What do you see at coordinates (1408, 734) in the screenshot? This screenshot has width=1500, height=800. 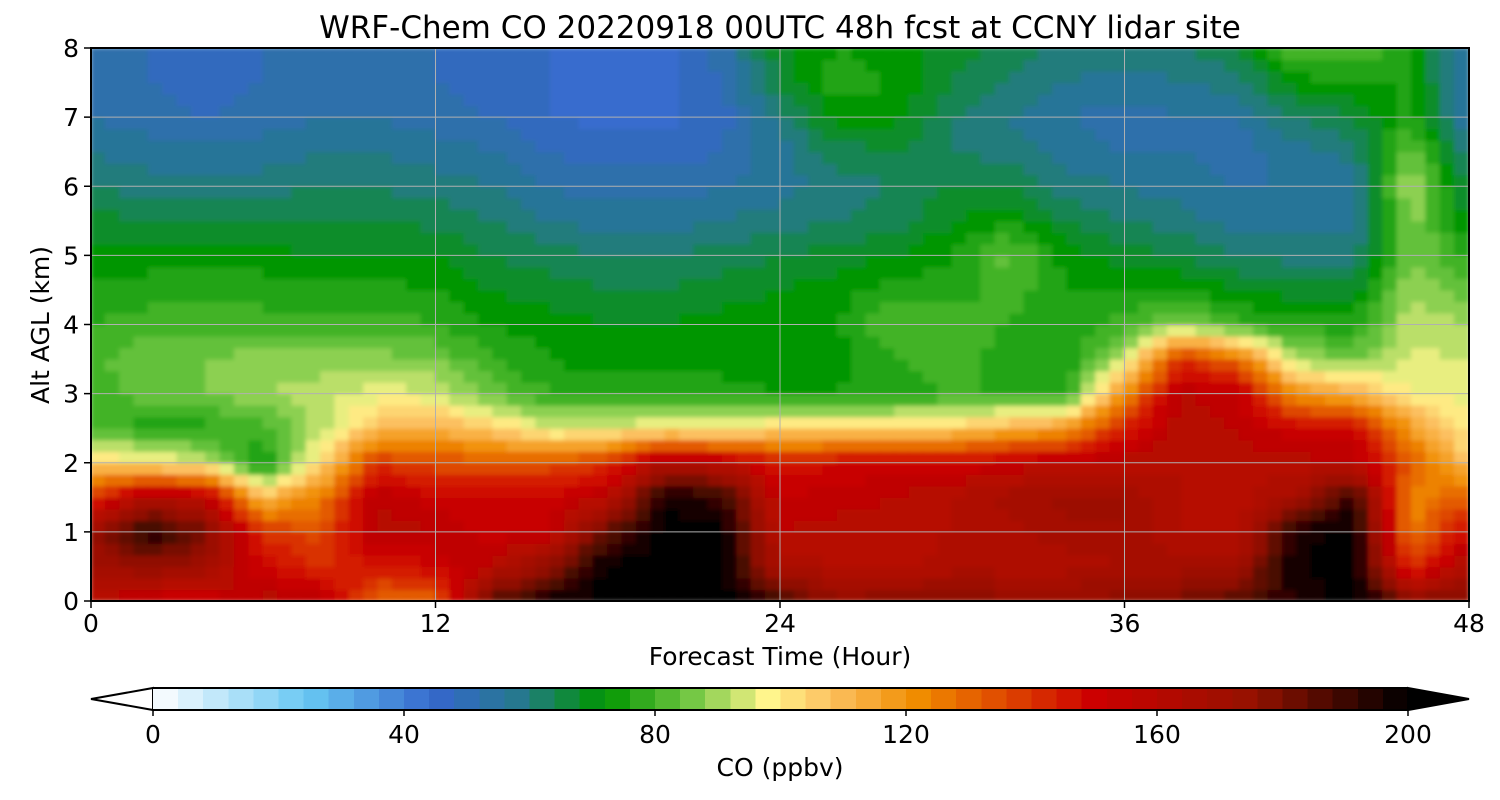 I see `colorbar-tick-label: 200` at bounding box center [1408, 734].